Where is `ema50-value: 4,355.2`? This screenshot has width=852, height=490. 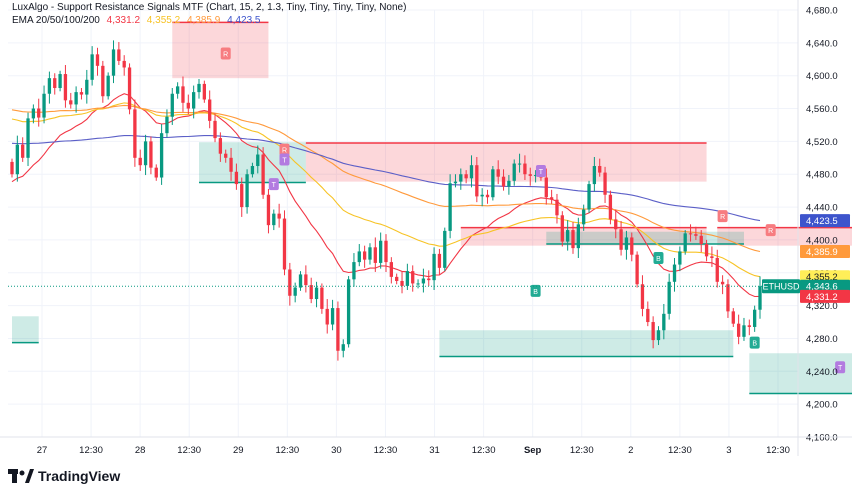
ema50-value: 4,355.2 is located at coordinates (163, 20).